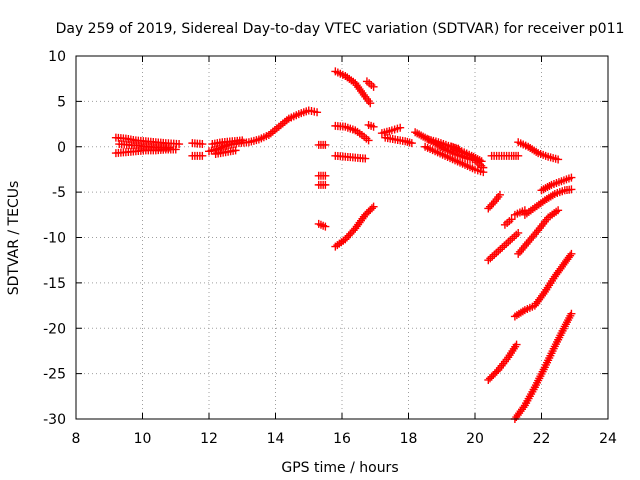 This screenshot has height=480, width=640. Describe the element at coordinates (57, 57) in the screenshot. I see `y-tick-label: 10` at that location.